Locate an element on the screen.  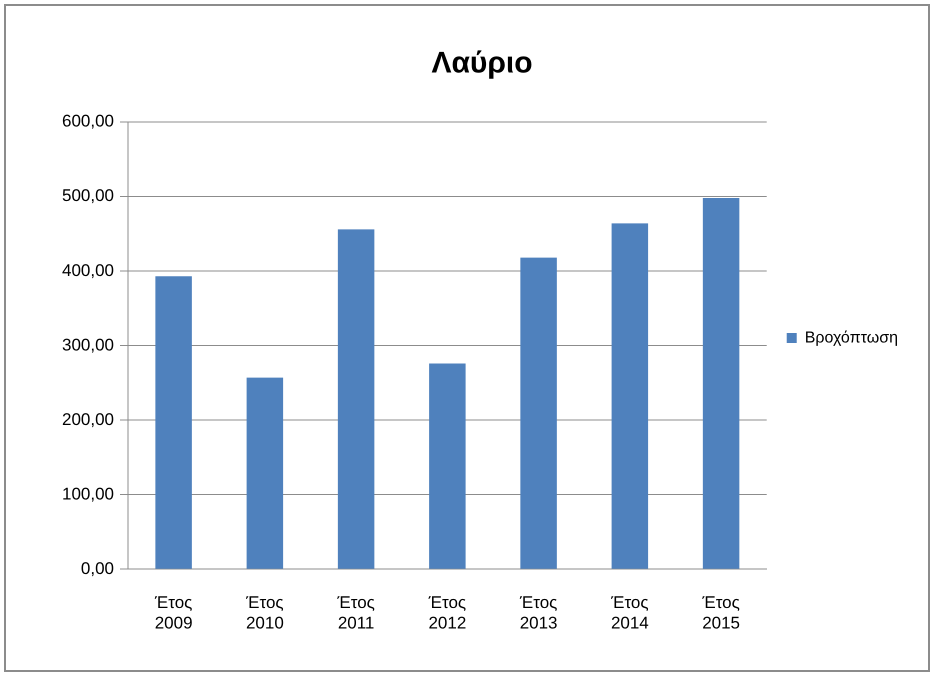
y-tick-label: 0,00 is located at coordinates (97, 568).